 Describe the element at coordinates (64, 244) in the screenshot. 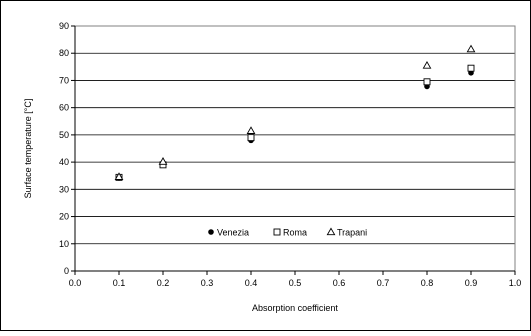

I see `y-tick-label: 10` at that location.